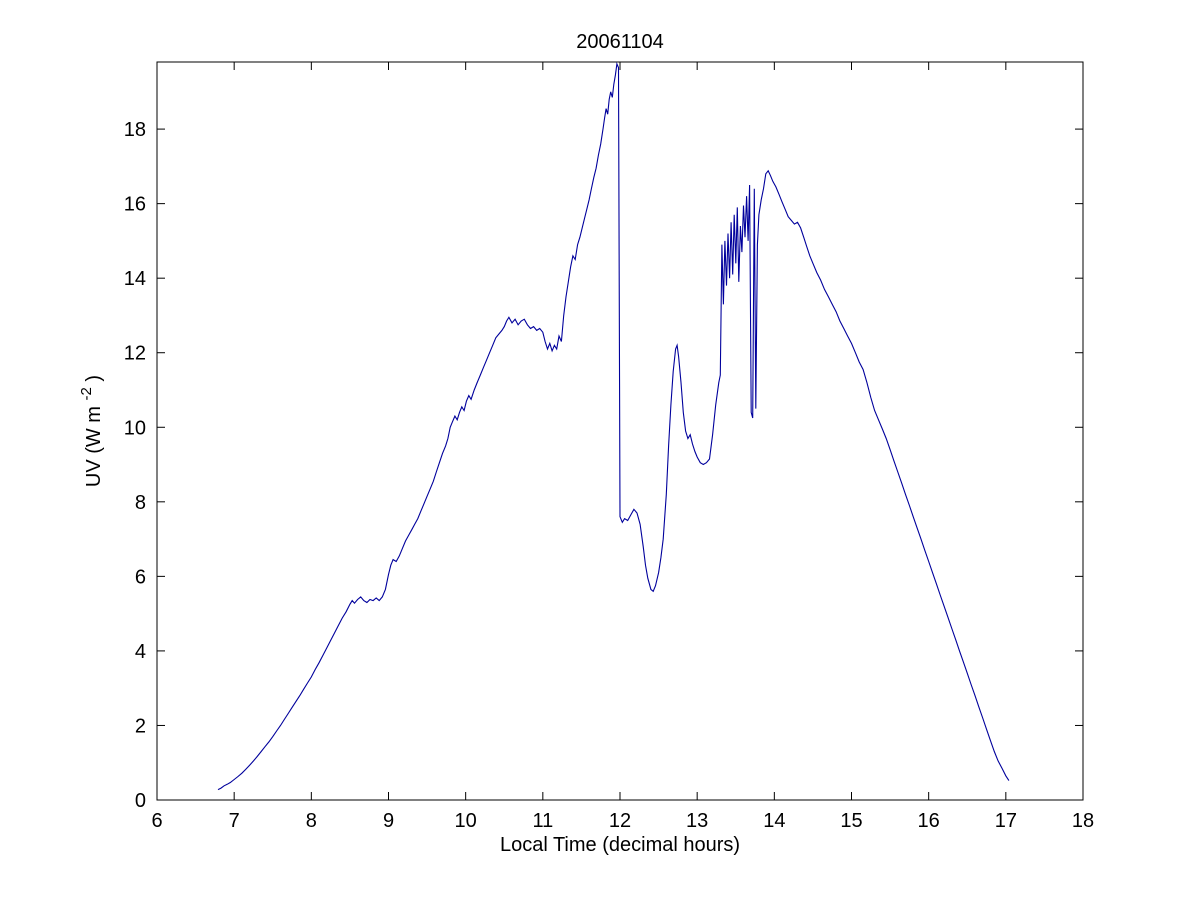 The height and width of the screenshot is (900, 1200). Describe the element at coordinates (542, 821) in the screenshot. I see `x-tick-label: 11` at that location.